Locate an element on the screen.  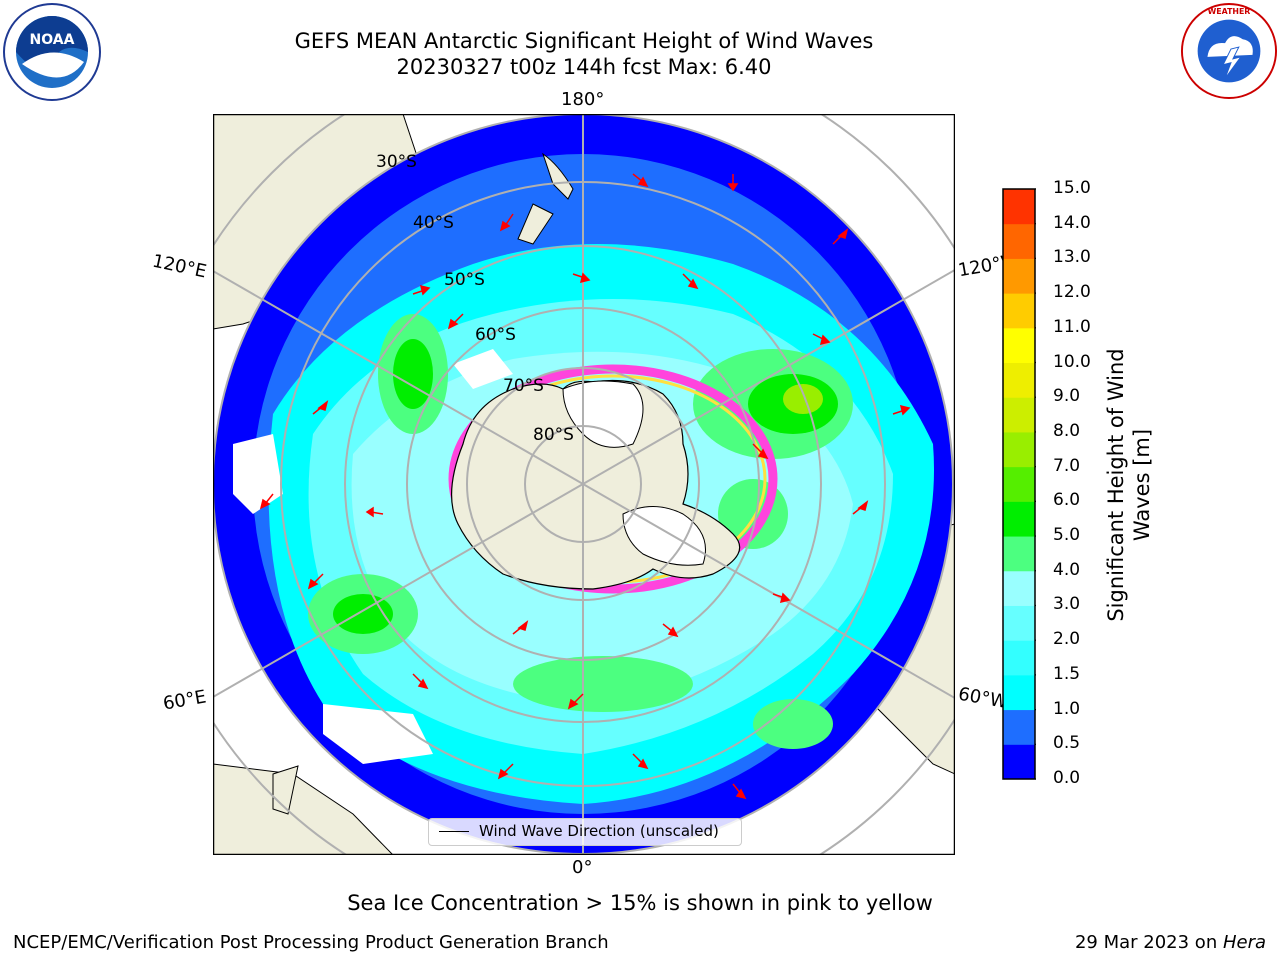
chart-subtitle: 20230327 t00z 144h fcst Max: 6.40 is located at coordinates (584, 67).